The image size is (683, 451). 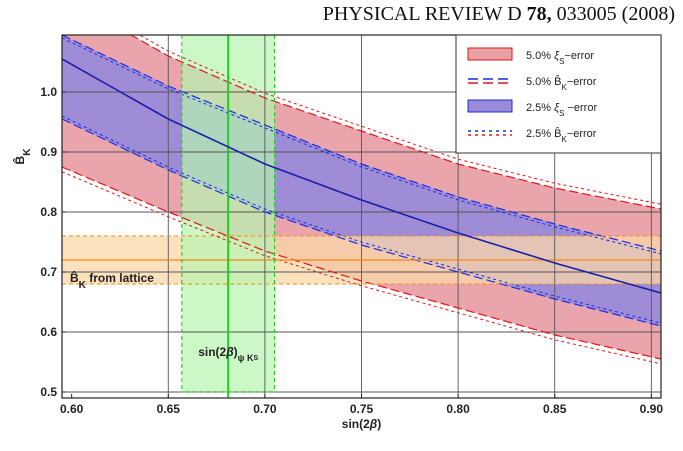 I want to click on legend-label-0: 5.0% ξS−error, so click(x=560, y=58).